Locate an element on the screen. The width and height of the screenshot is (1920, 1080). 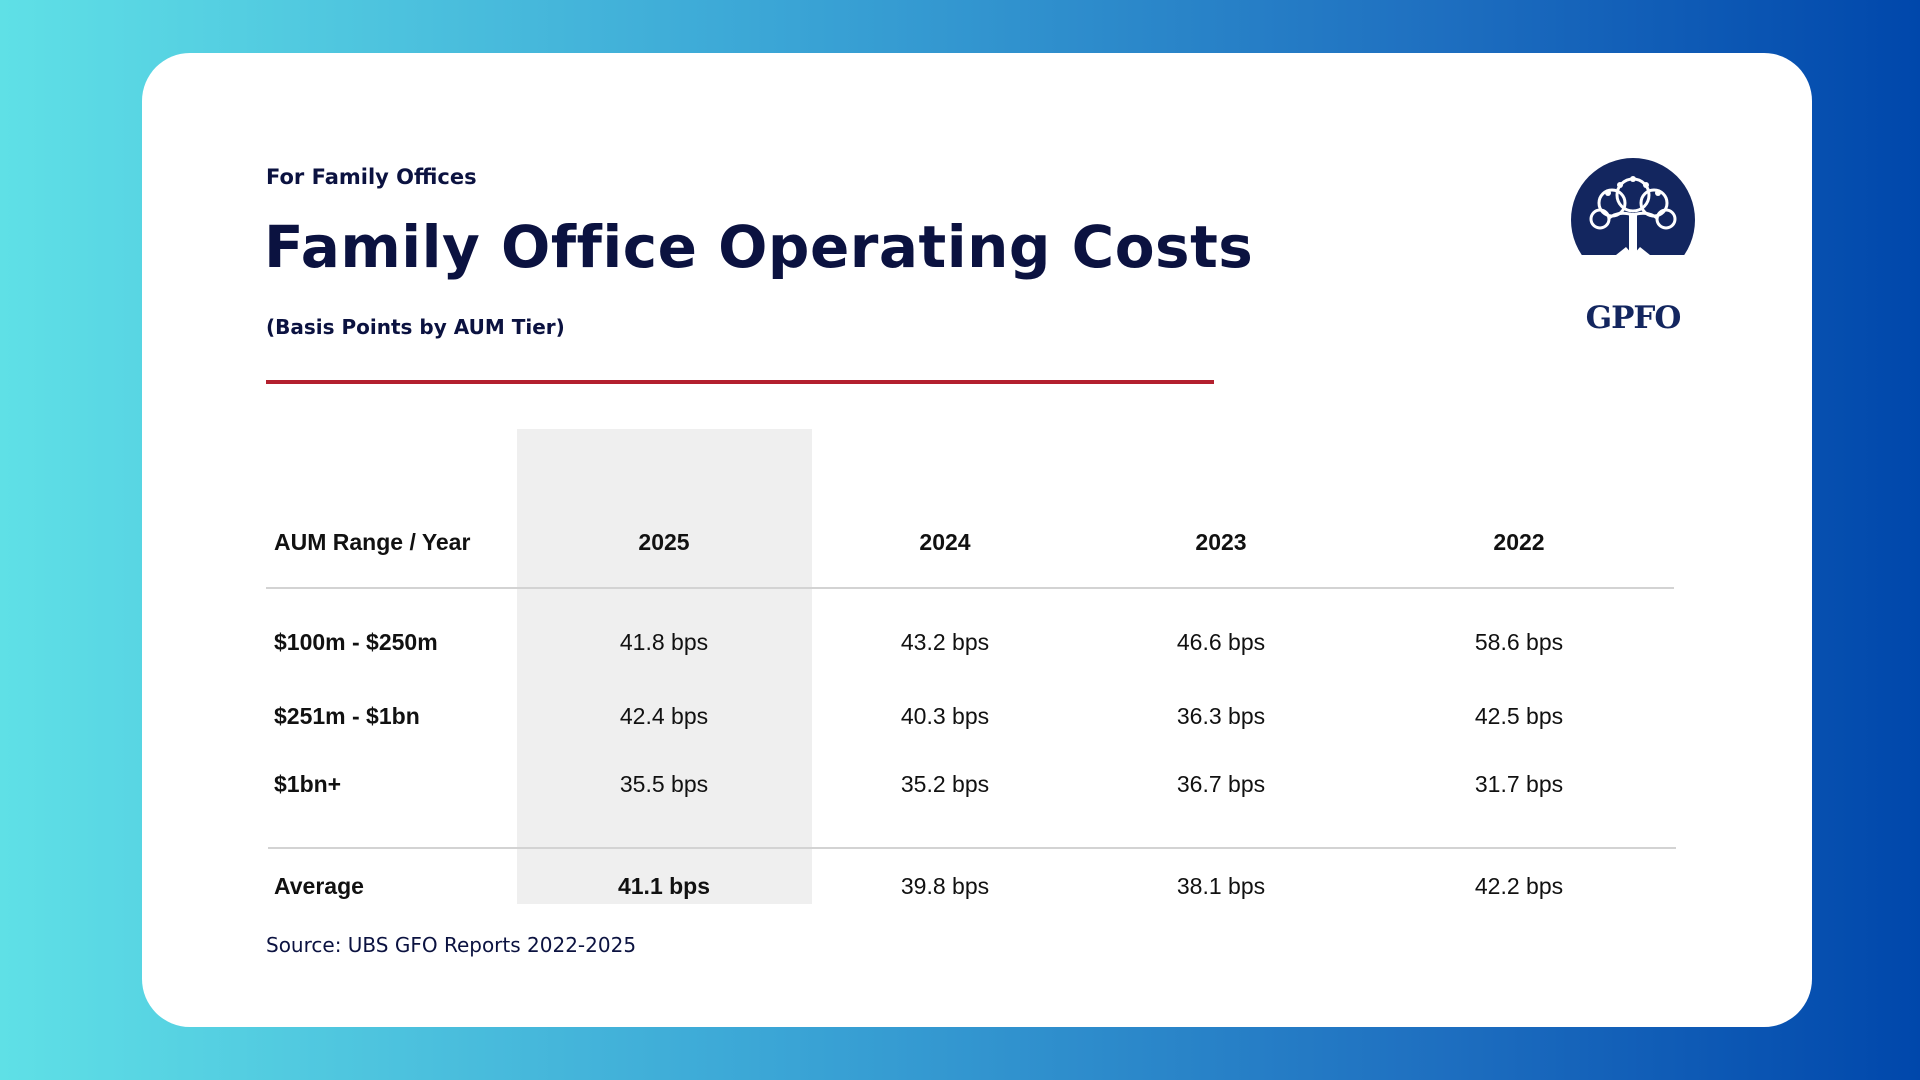
table-cell: 42.4 bps is located at coordinates (664, 716).